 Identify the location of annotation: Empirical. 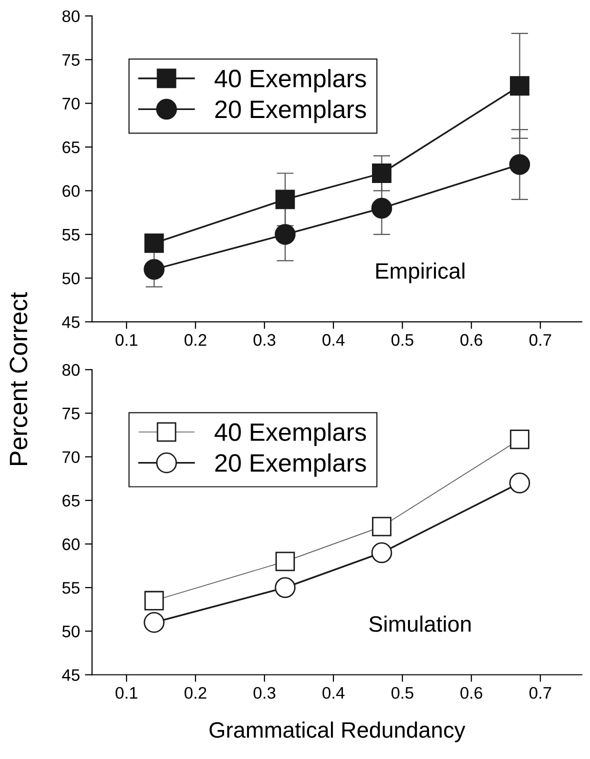
(420, 273).